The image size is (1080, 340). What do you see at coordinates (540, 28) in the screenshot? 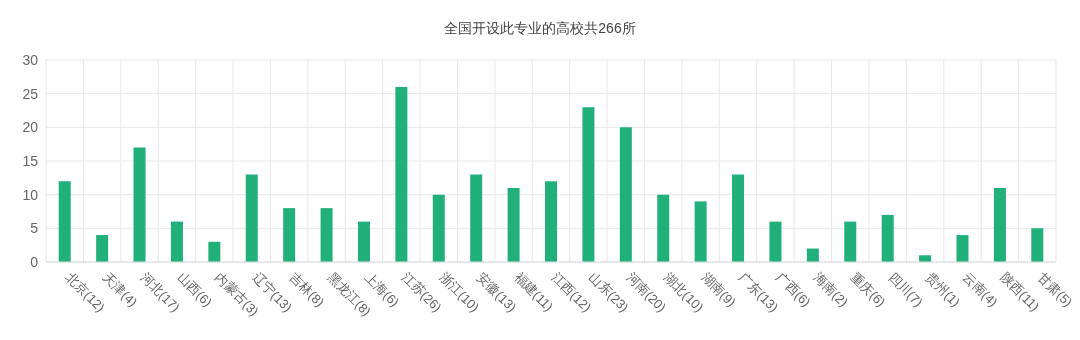
I see `chart-title: 全国开设此专业的高校共266所` at bounding box center [540, 28].